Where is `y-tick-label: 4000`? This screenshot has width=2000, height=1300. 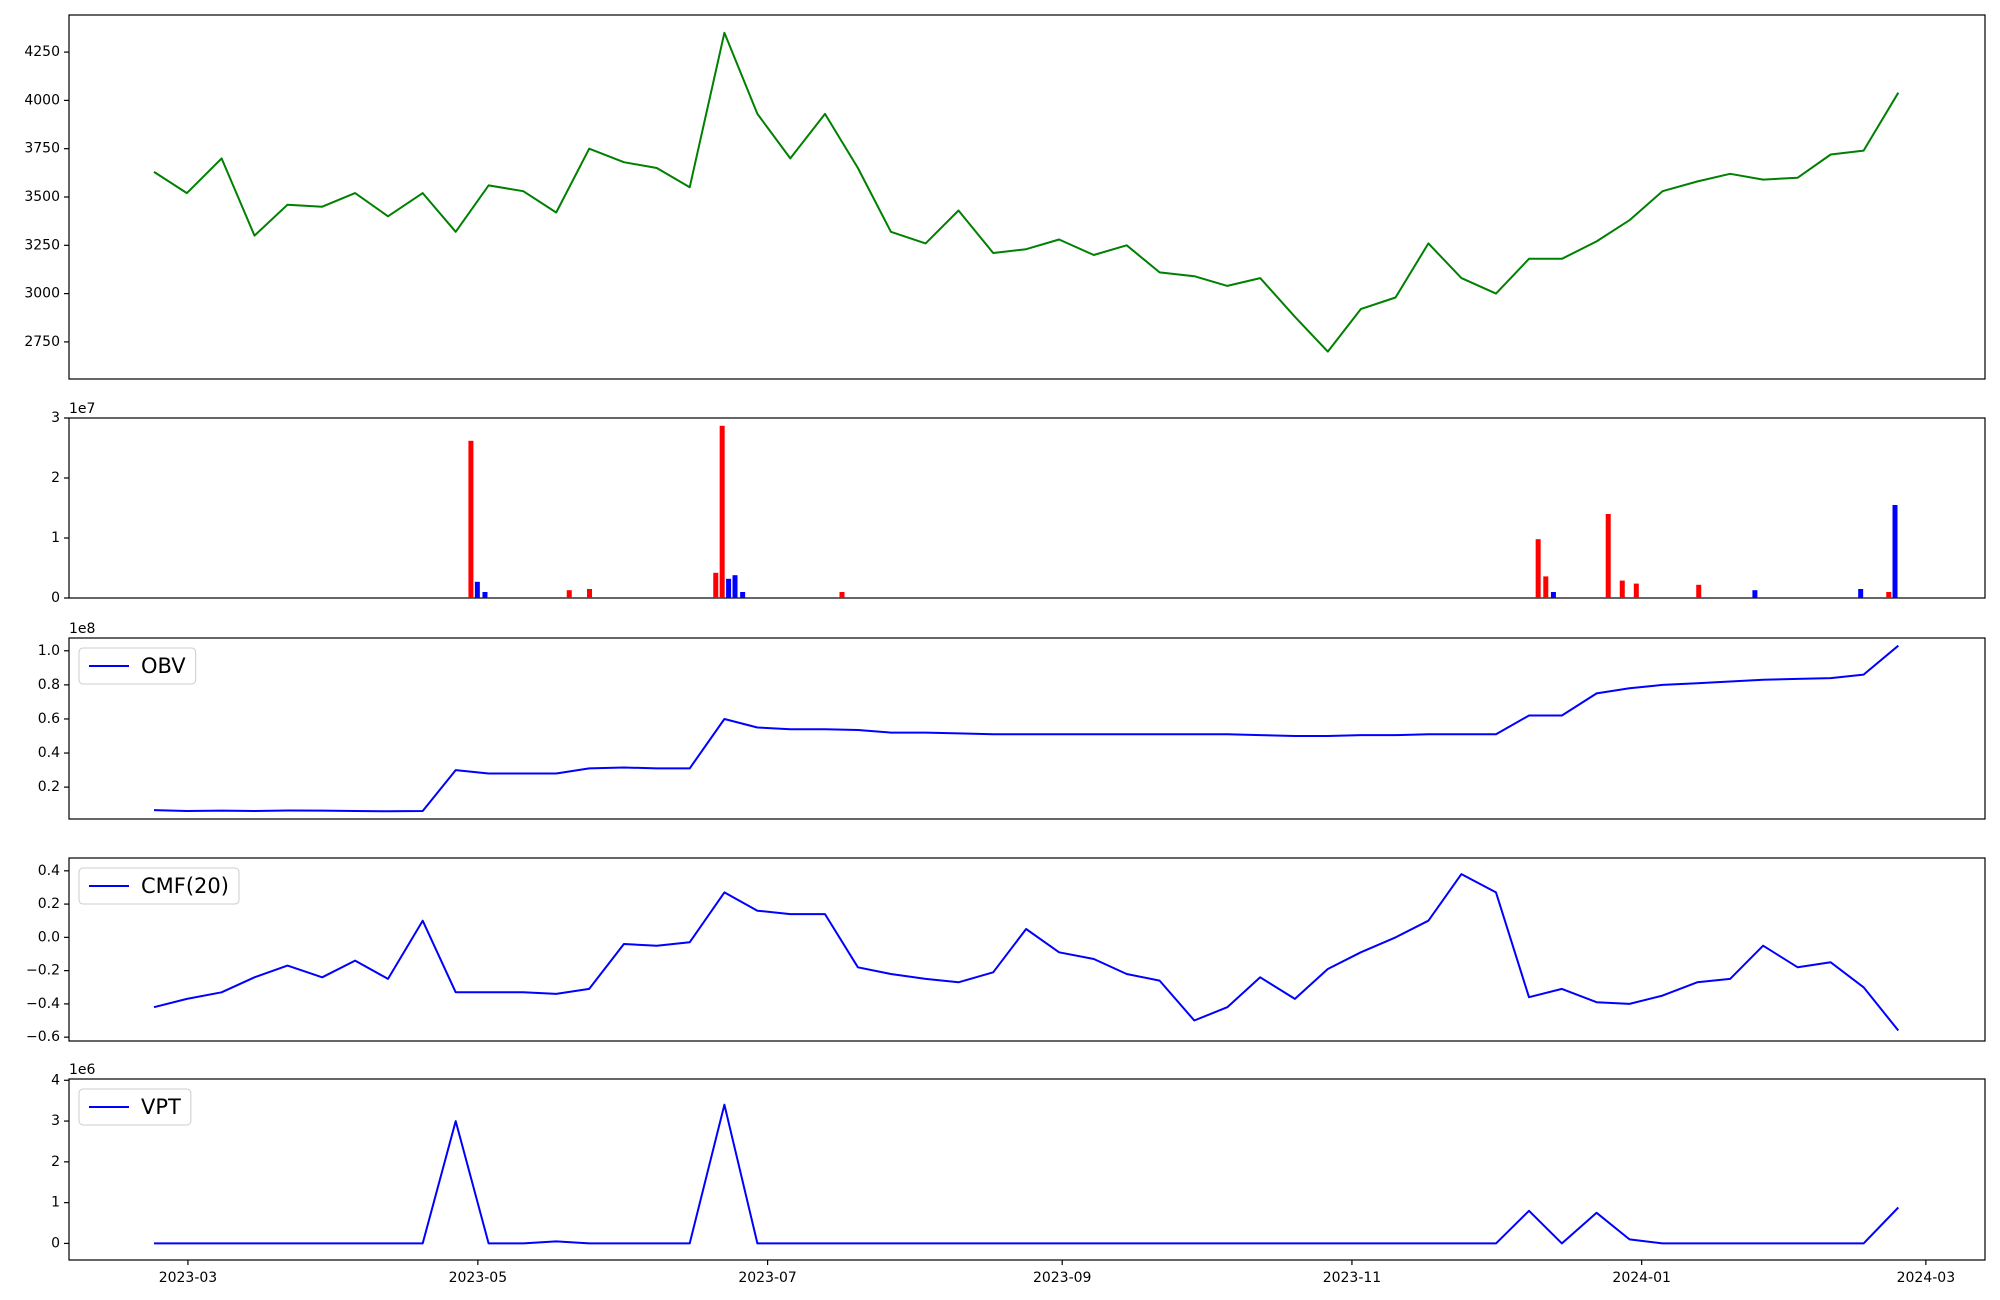 y-tick-label: 4000 is located at coordinates (42, 100).